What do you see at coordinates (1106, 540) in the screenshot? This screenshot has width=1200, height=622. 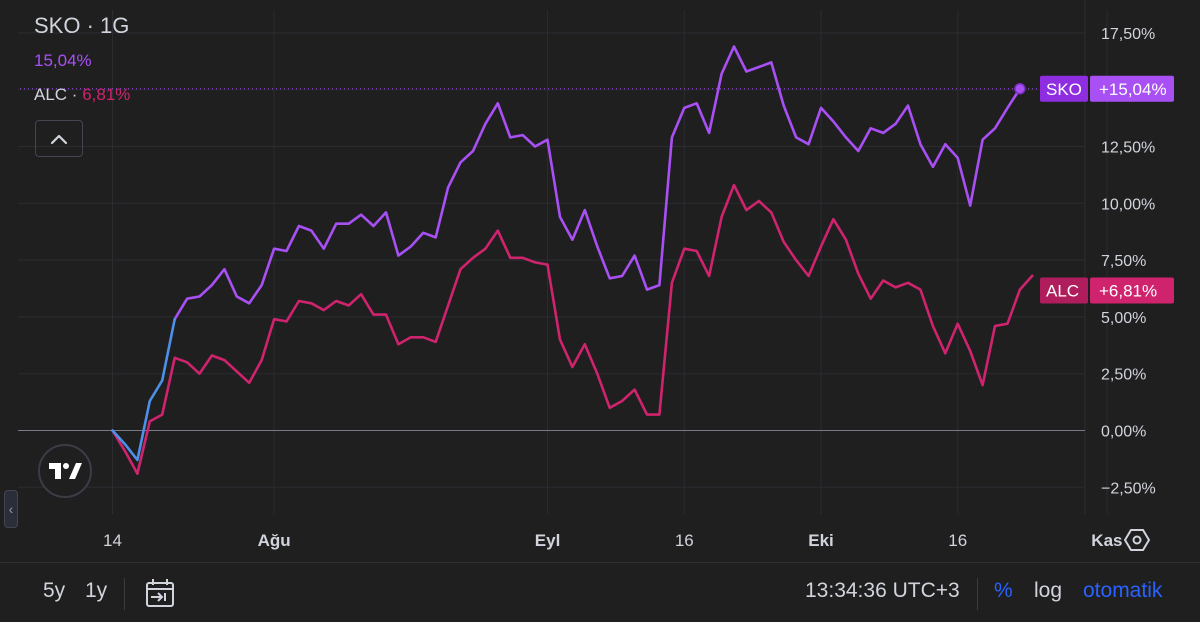 I see `x-tick-label: Kas` at bounding box center [1106, 540].